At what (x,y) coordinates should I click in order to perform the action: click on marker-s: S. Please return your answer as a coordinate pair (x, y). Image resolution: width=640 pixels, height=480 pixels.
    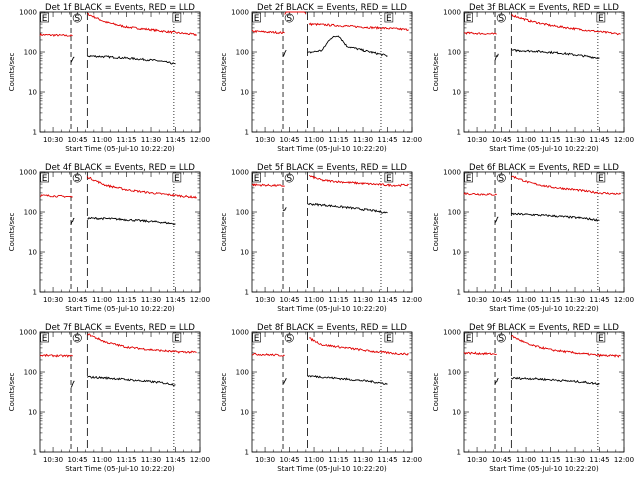
    Looking at the image, I should click on (77, 338).